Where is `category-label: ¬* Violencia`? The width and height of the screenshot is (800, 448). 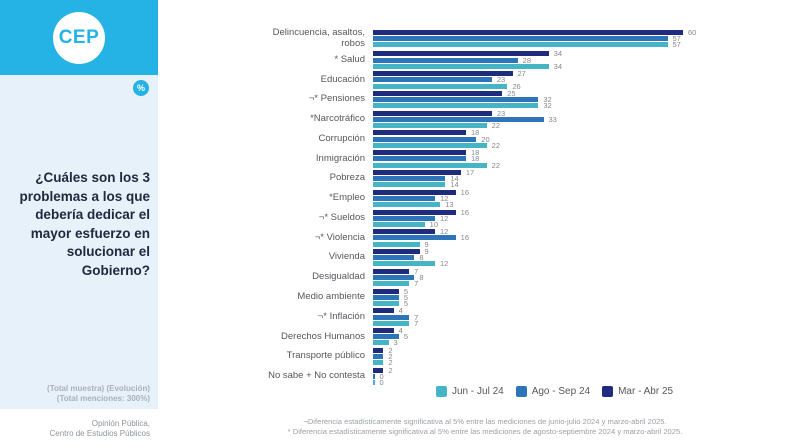 category-label: ¬* Violencia is located at coordinates (261, 238).